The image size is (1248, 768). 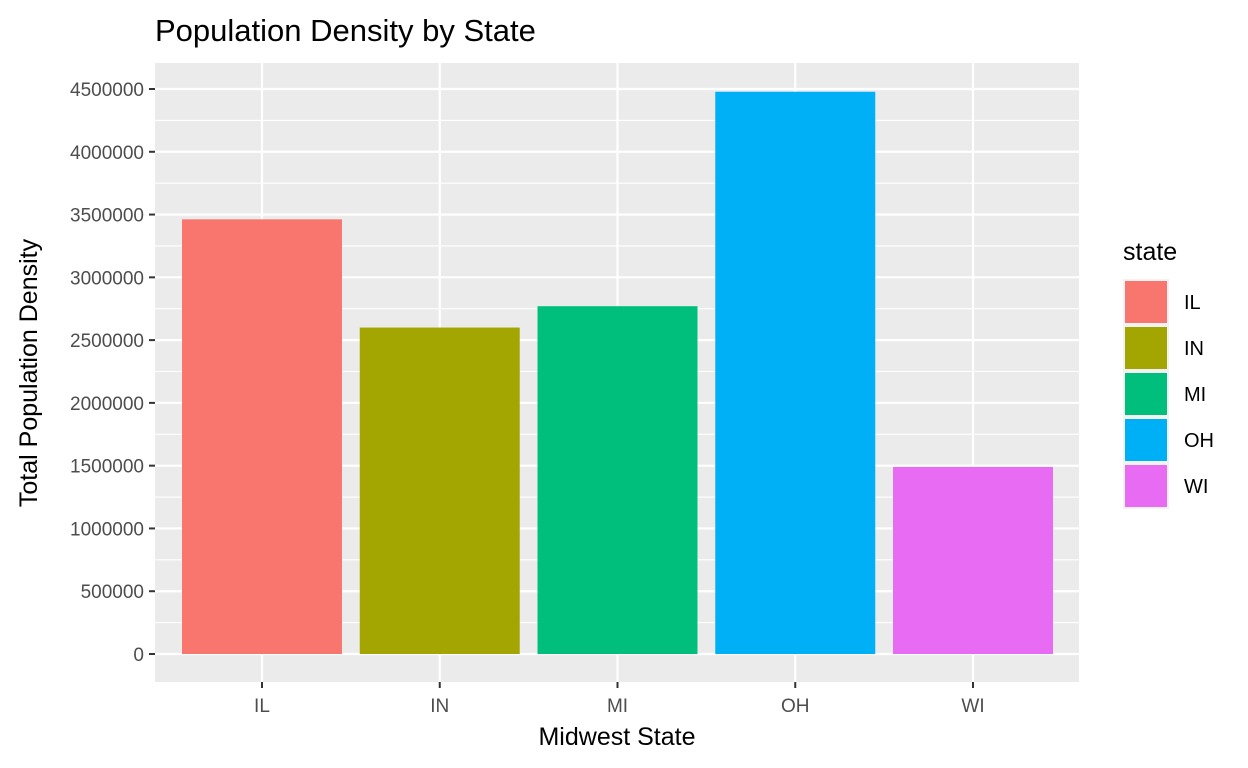 I want to click on y-tick-label: 4000000, so click(x=107, y=153).